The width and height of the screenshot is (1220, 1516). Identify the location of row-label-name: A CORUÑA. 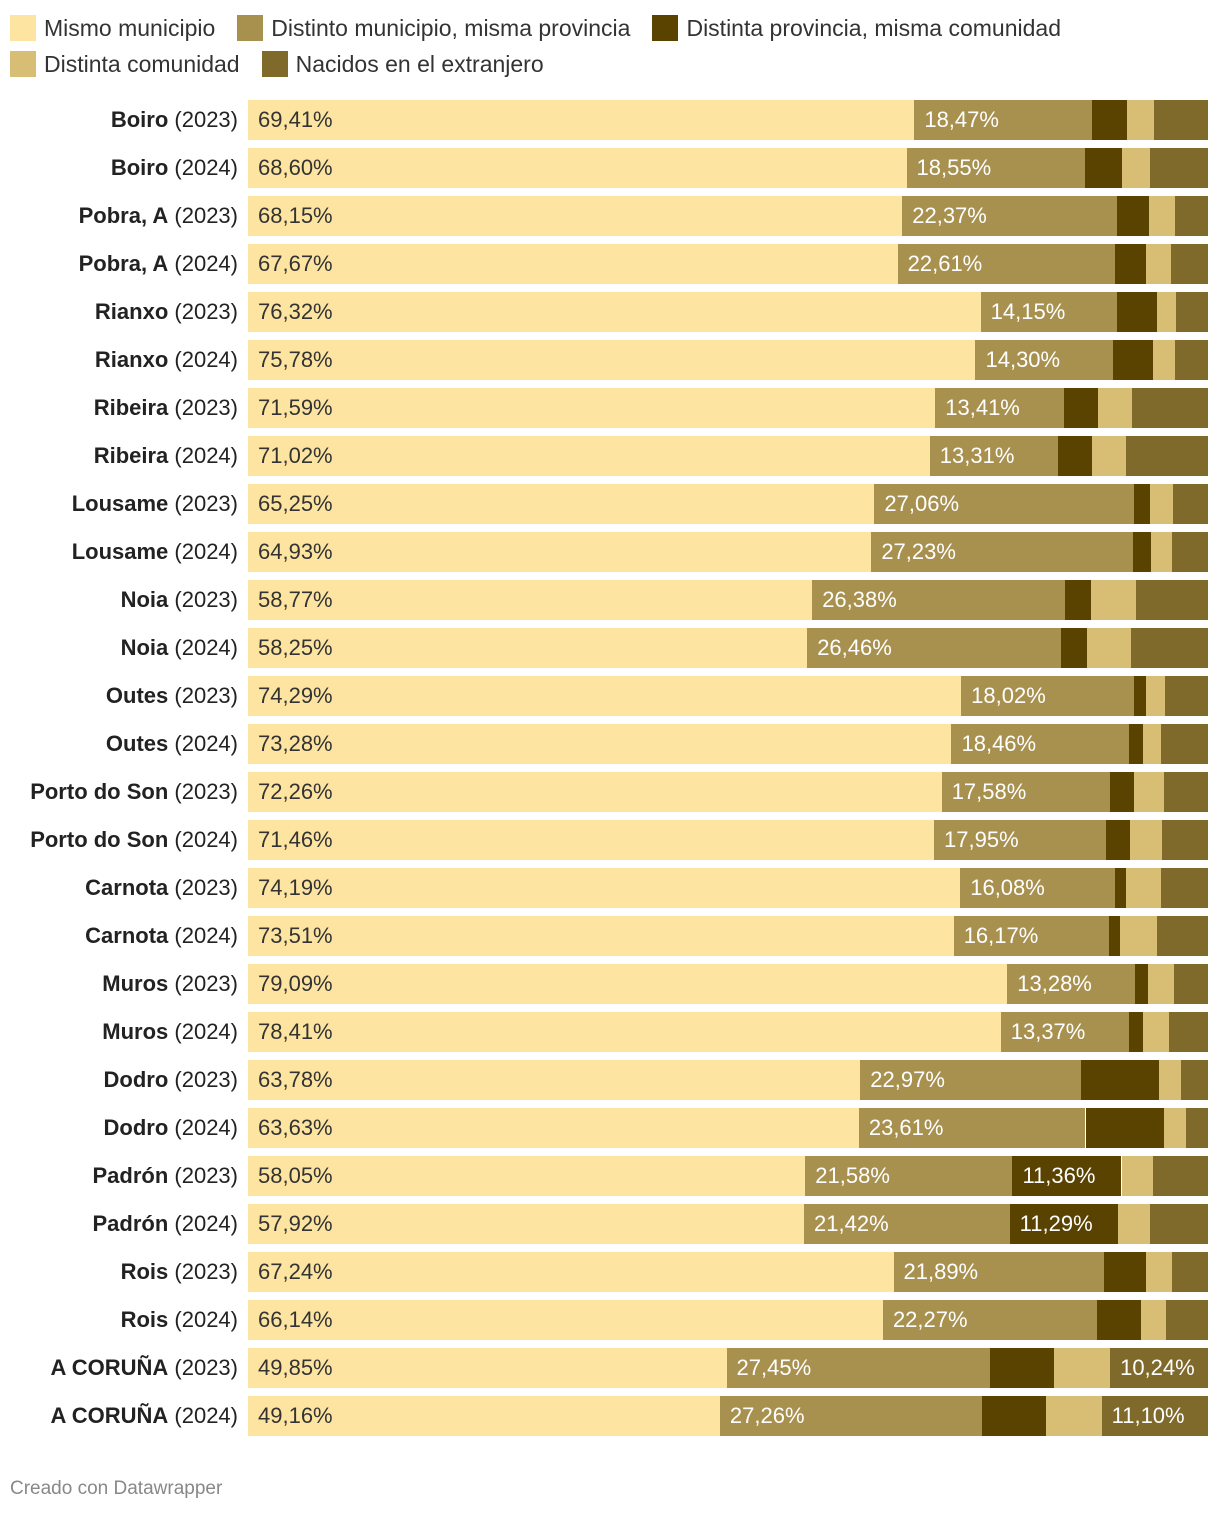
(109, 1415).